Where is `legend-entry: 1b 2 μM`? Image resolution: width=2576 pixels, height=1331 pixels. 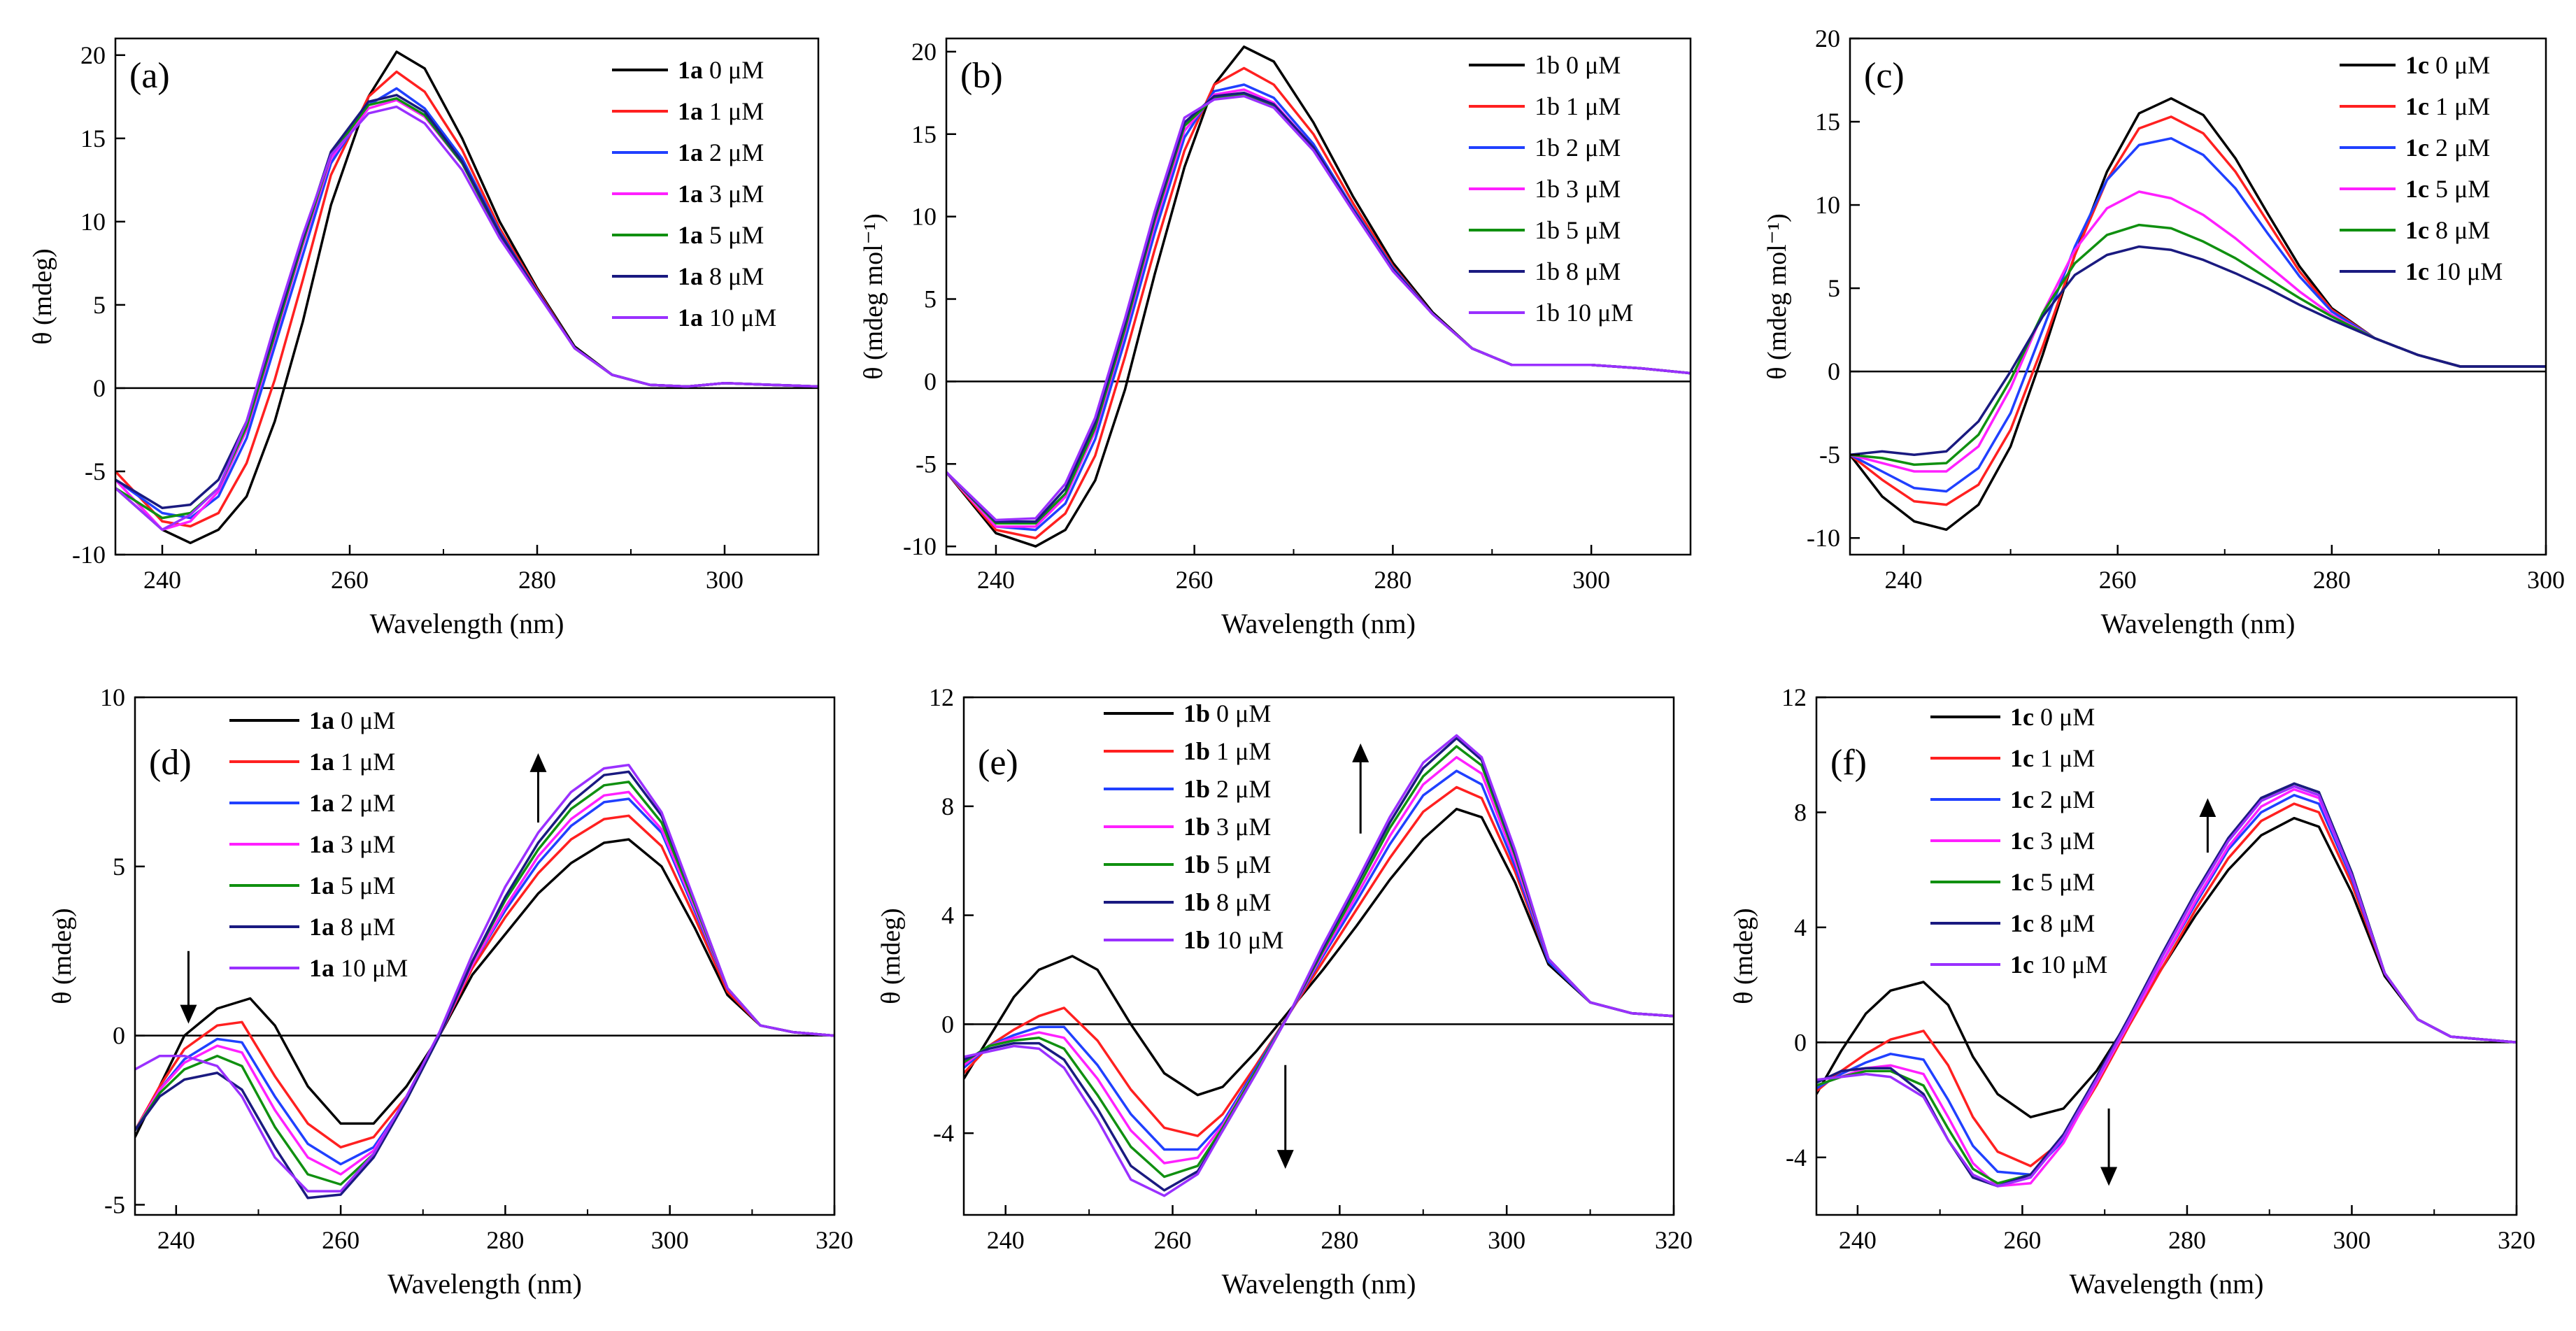 legend-entry: 1b 2 μM is located at coordinates (1227, 789).